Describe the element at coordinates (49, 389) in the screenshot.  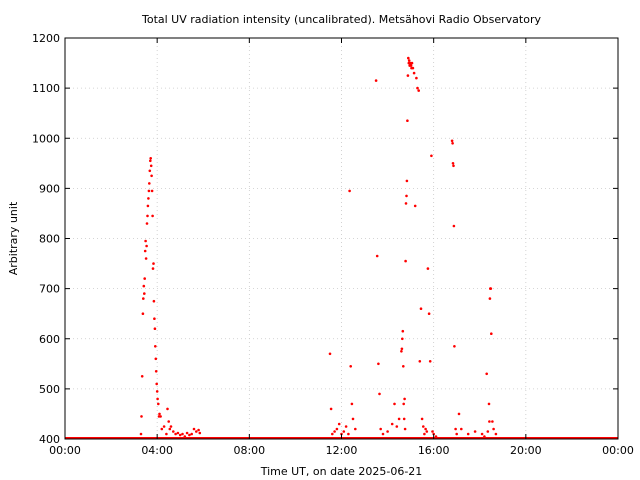
I see `y-tick-label: 500` at that location.